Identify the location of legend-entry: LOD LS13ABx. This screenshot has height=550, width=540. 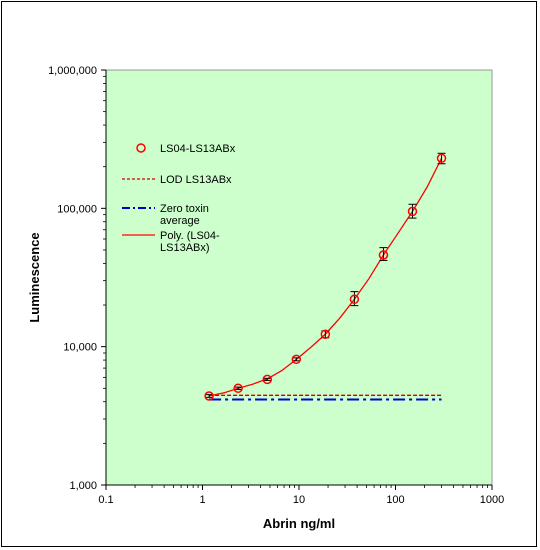
(177, 180).